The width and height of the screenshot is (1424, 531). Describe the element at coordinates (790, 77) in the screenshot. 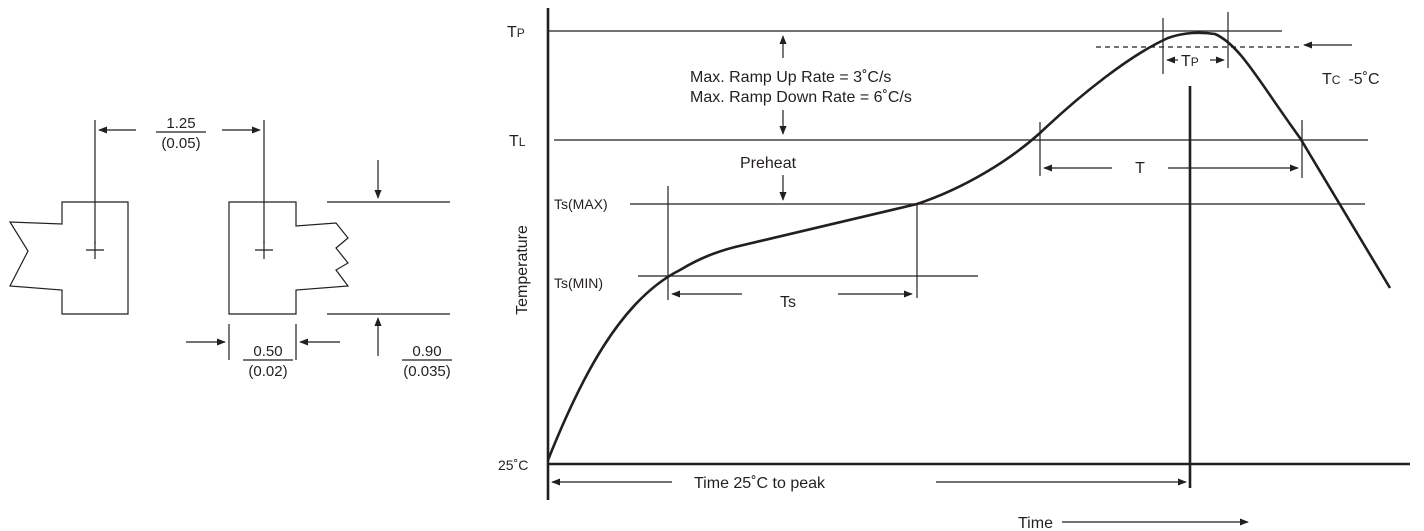

I see `ramp-up-text: Max. Ramp Up Rate = 3˚C/s` at that location.